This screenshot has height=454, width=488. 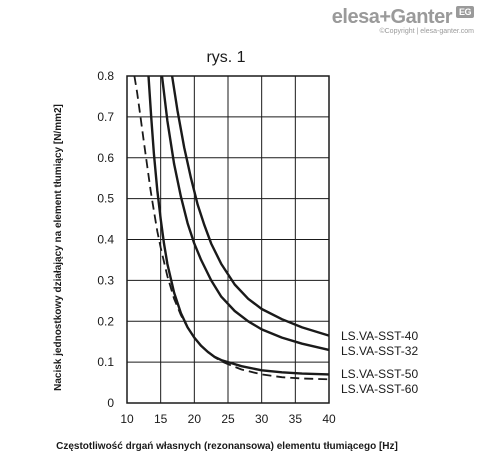 I want to click on x-tick-labels: 10 15 20 25 30 35 40, so click(x=228, y=419).